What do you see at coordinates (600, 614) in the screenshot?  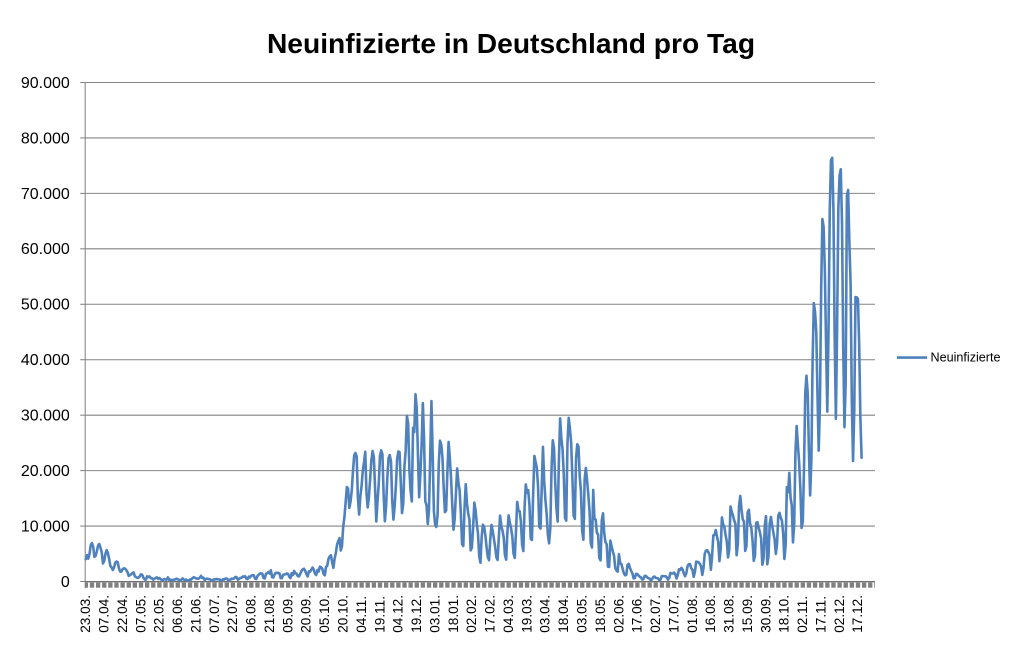 I see `svg-text: 18.05.` at bounding box center [600, 614].